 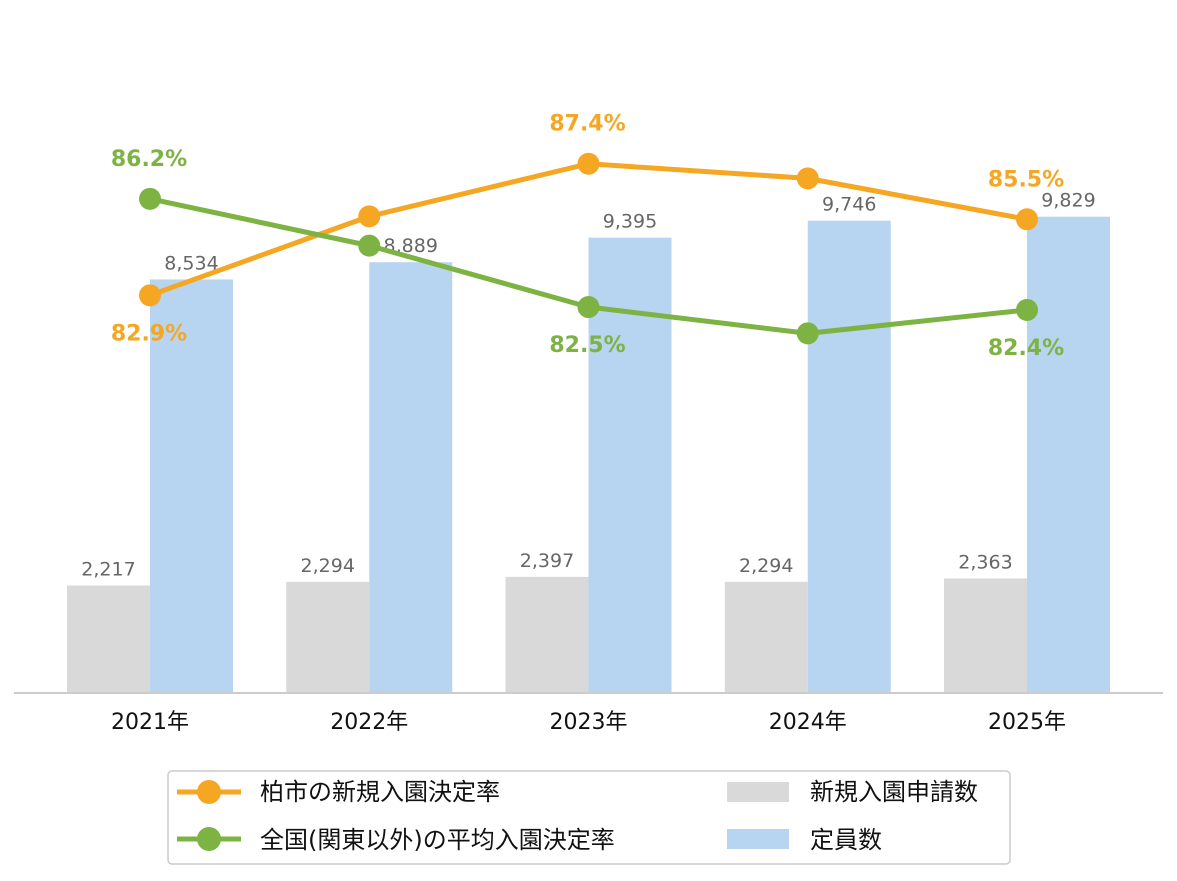 What do you see at coordinates (191, 263) in the screenshot?
I see `capacity-value-label: 8,534` at bounding box center [191, 263].